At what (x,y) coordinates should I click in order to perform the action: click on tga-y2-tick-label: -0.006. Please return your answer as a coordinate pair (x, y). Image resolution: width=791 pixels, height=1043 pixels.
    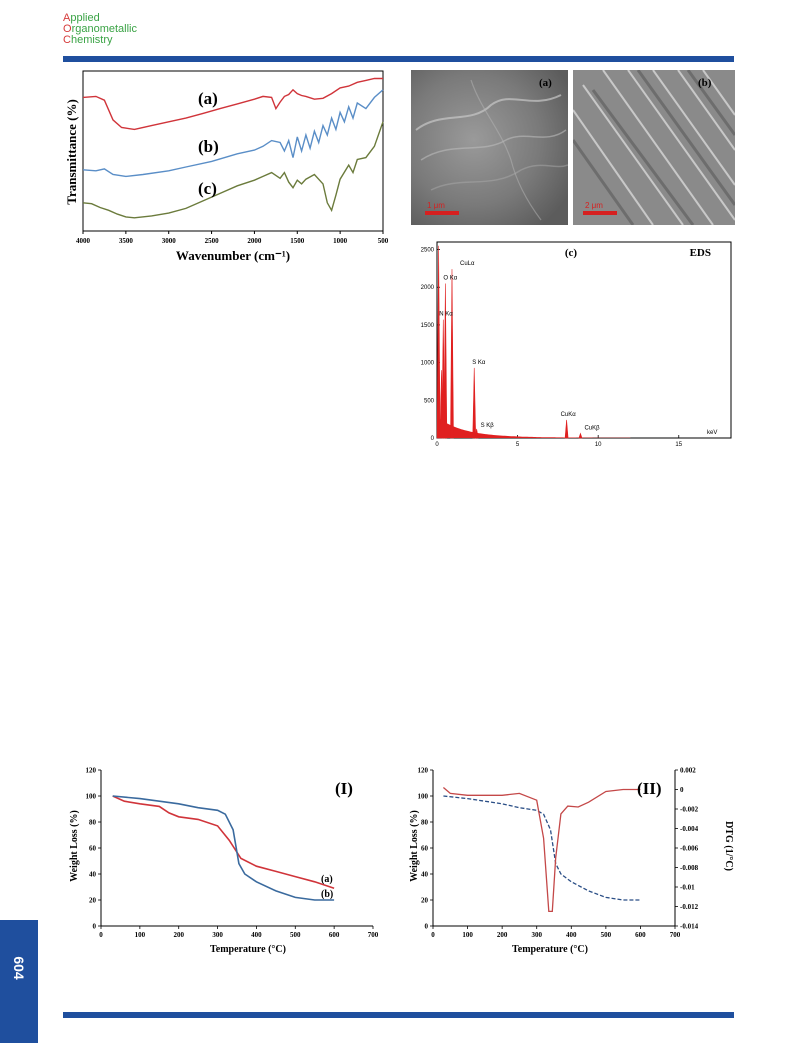
    Looking at the image, I should click on (689, 849).